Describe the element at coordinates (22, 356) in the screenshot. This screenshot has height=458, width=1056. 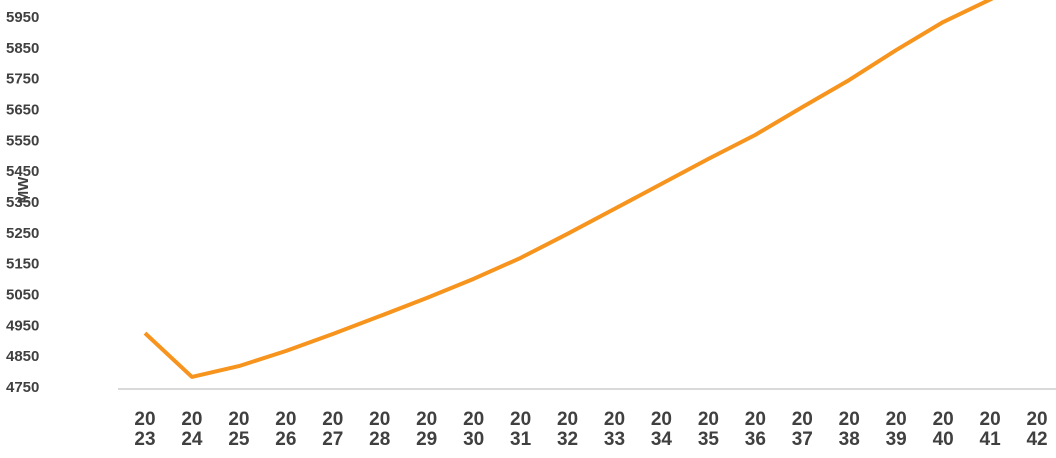
I see `y-tick-label: 4850` at that location.